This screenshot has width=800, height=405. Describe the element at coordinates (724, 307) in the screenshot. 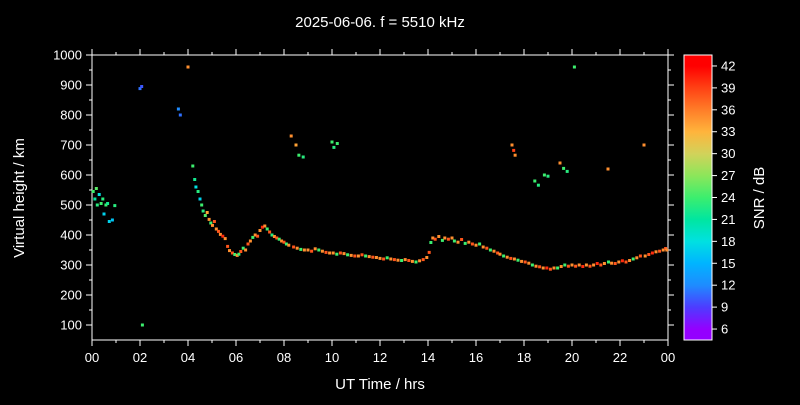

I see `colorbar-tick-label: 9` at that location.